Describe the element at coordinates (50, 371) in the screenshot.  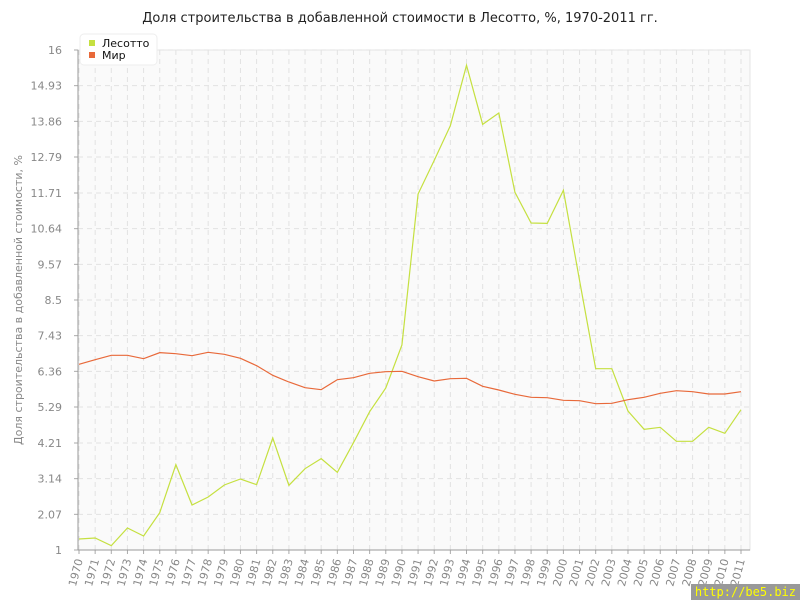
I see `y-tick-label: 6.36` at that location.